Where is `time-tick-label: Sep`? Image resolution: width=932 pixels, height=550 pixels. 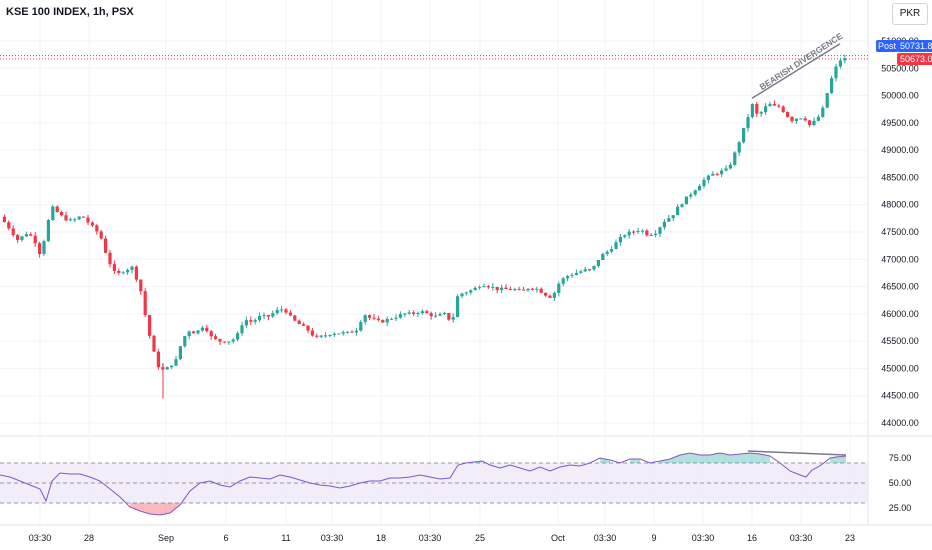 time-tick-label: Sep is located at coordinates (166, 538).